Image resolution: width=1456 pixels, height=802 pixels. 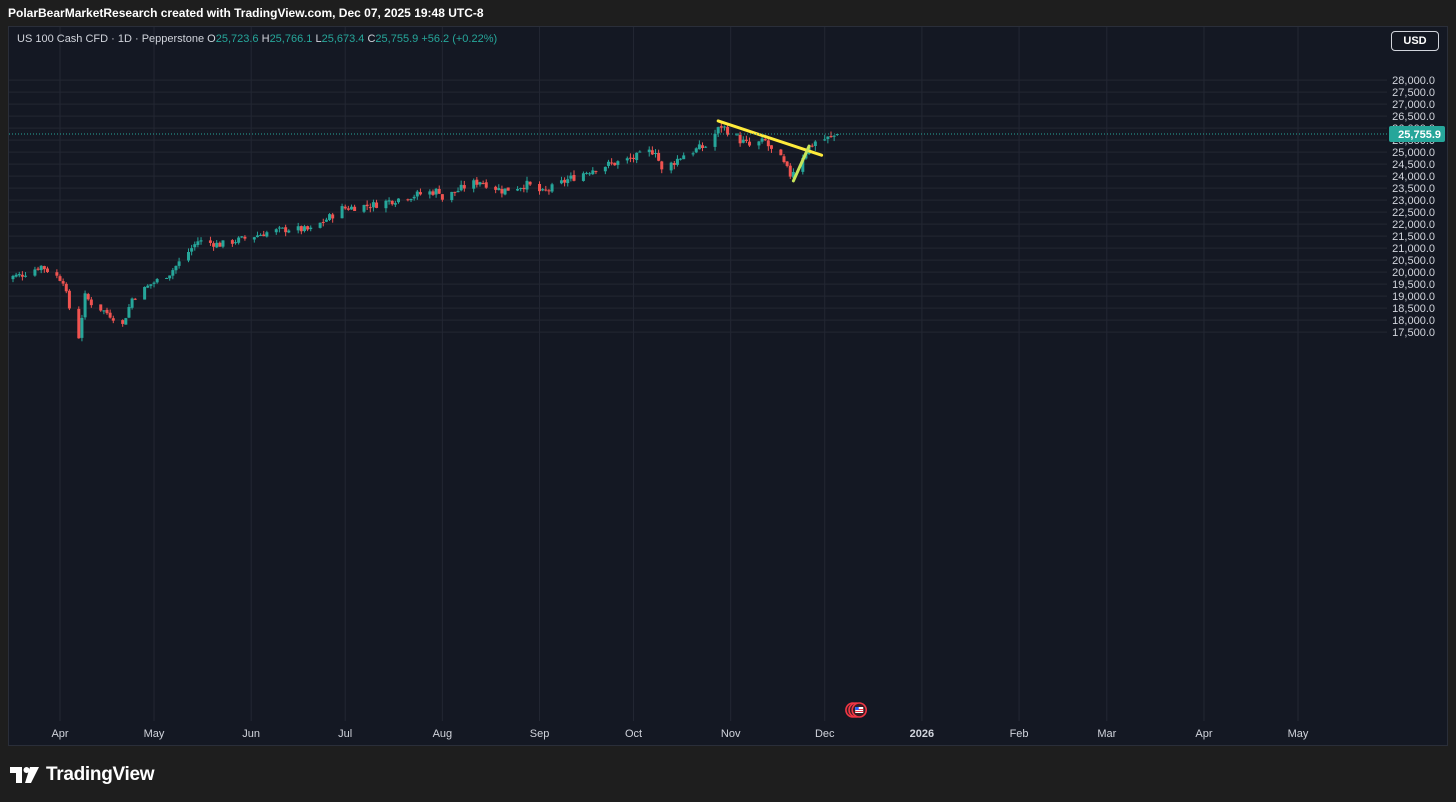 I want to click on us-flag-icon, so click(x=859, y=710).